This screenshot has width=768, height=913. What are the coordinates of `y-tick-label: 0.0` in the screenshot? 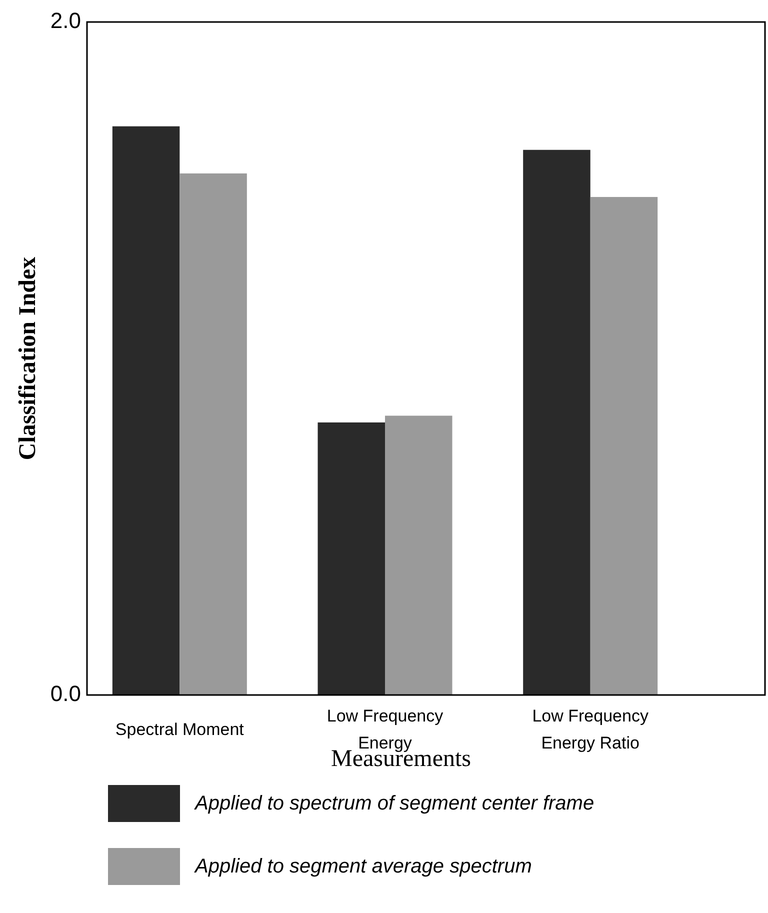 It's located at (65, 693).